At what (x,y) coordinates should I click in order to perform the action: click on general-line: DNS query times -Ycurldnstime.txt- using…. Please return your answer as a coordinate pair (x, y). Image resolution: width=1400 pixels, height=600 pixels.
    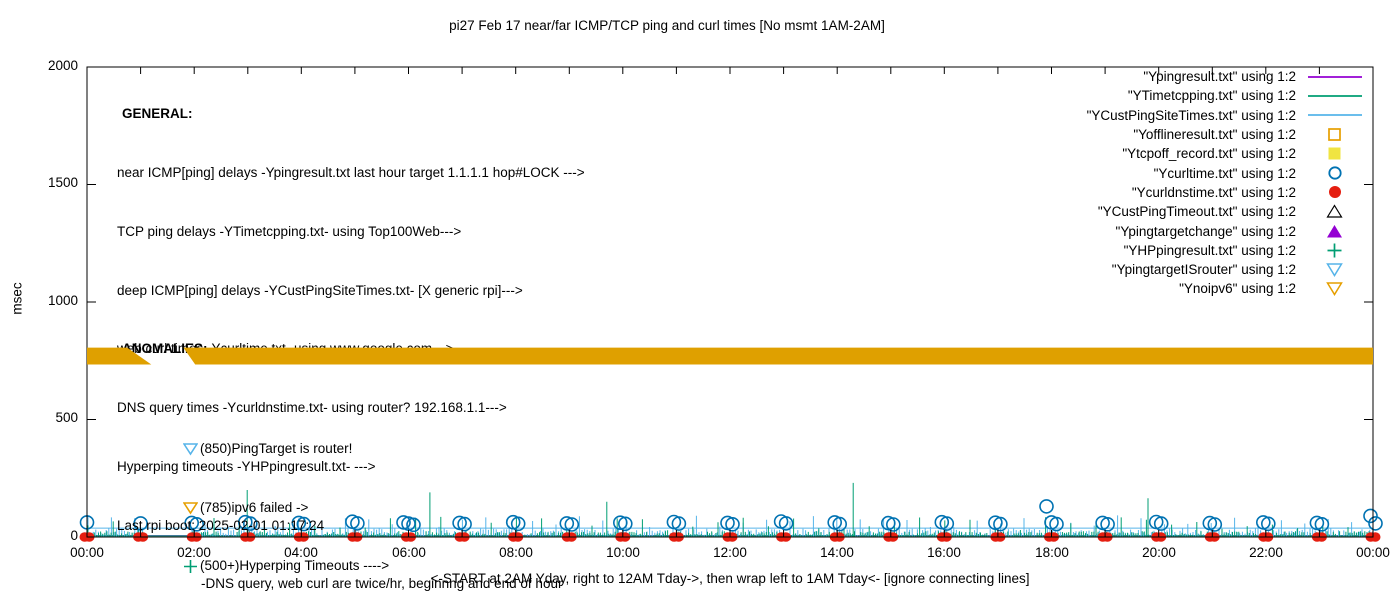
    Looking at the image, I should click on (312, 408).